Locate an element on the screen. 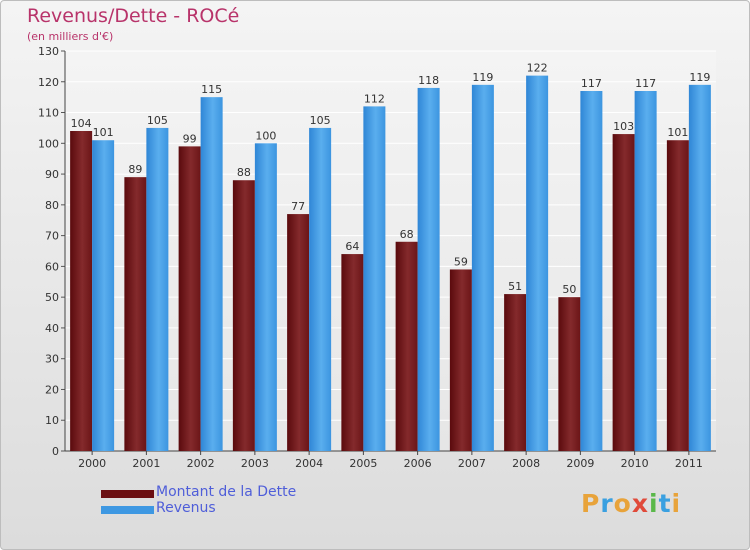  y-tick-label: 50 is located at coordinates (52, 297).